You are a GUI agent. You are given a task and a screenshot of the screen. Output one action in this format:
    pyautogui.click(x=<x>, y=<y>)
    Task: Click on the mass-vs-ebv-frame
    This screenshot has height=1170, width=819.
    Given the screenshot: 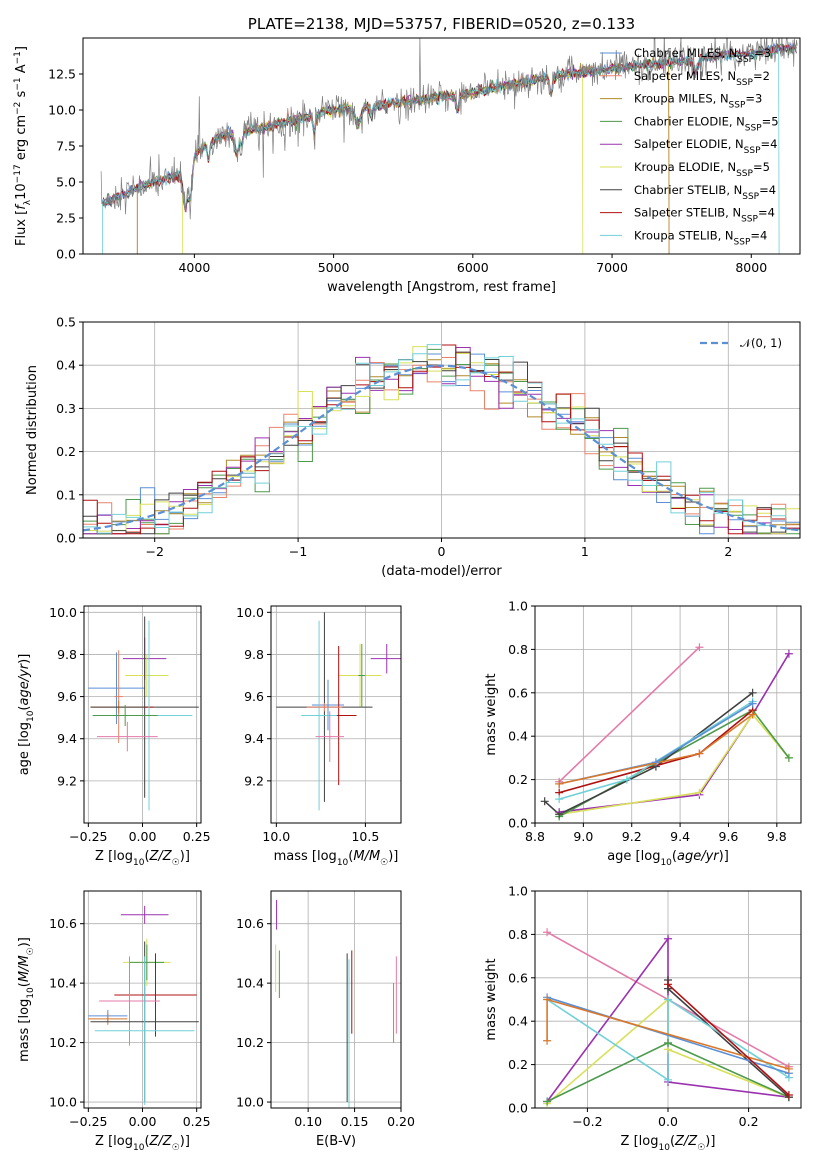 What is the action you would take?
    pyautogui.click(x=336, y=999)
    